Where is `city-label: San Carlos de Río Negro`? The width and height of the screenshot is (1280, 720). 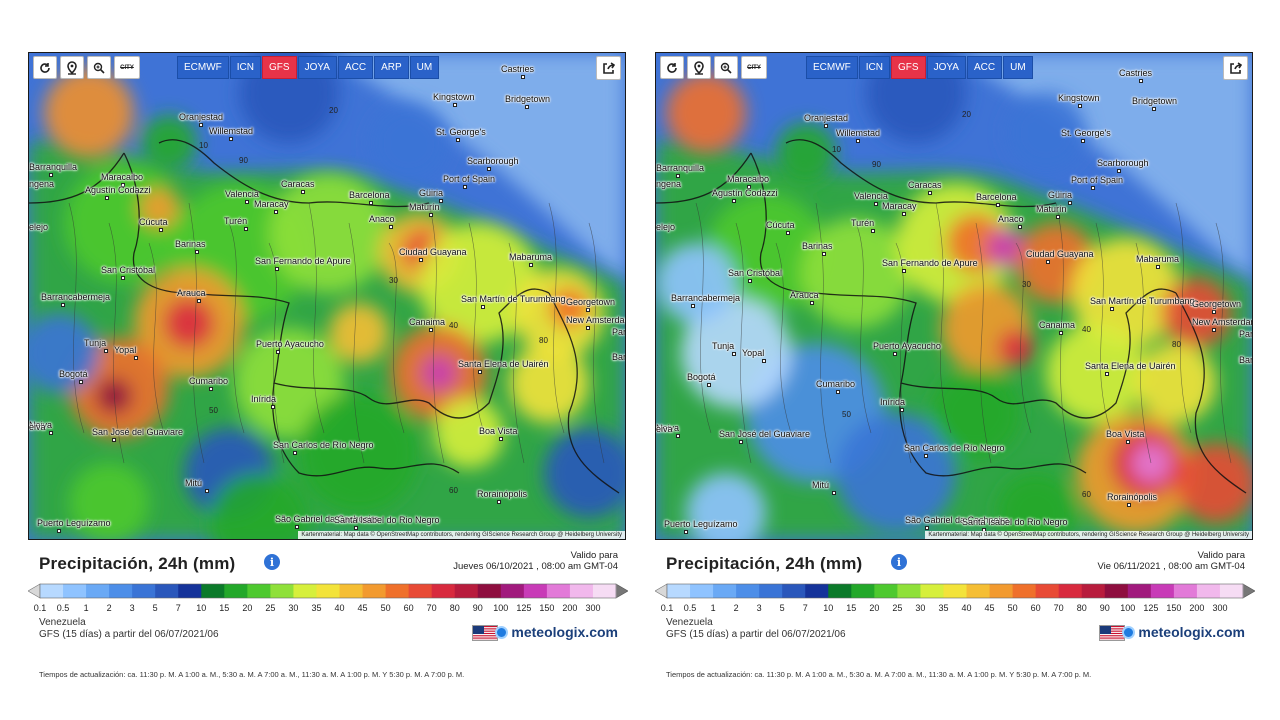 city-label: San Carlos de Río Negro is located at coordinates (954, 448).